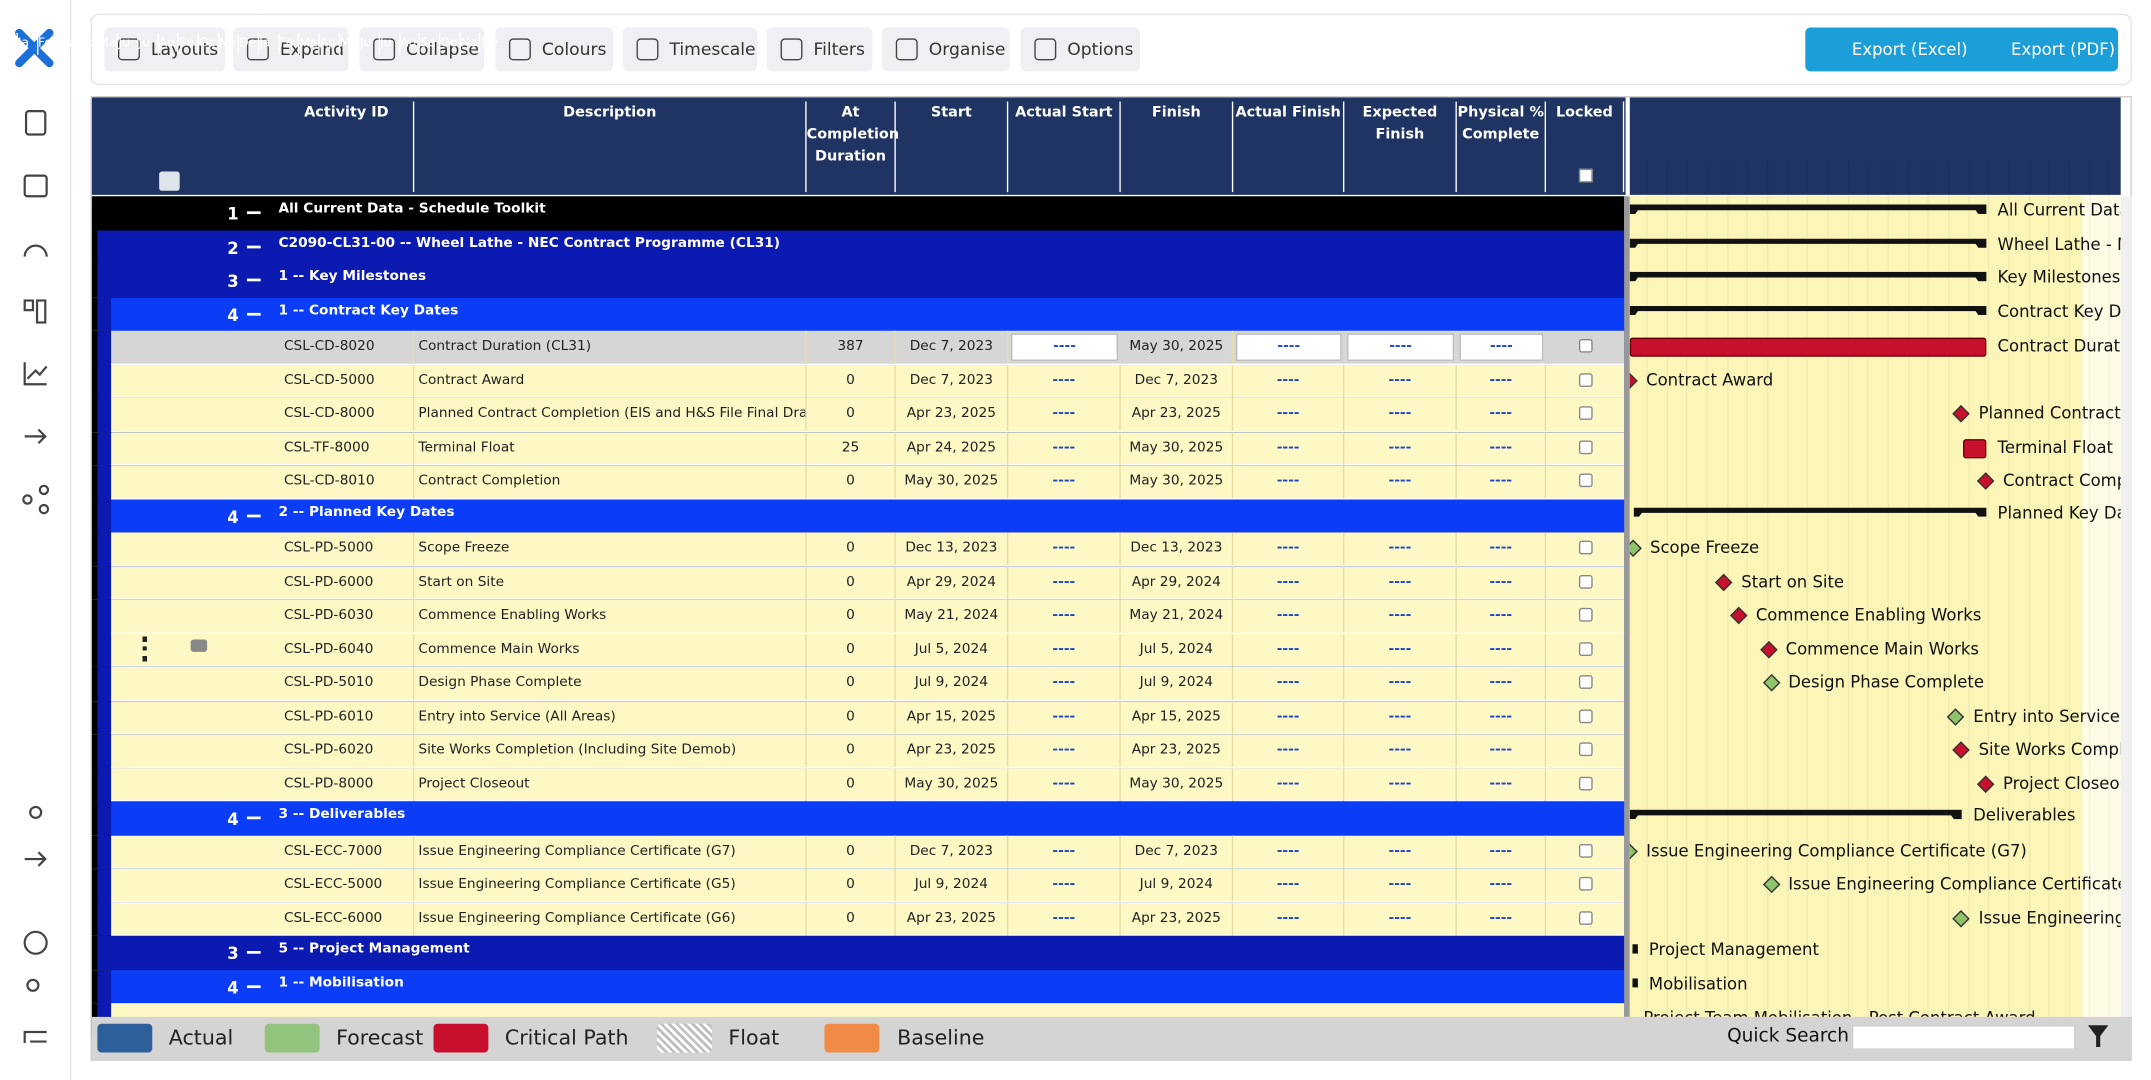 The height and width of the screenshot is (1080, 2151). Describe the element at coordinates (347, 414) in the screenshot. I see `cell: CSL-CD-8000` at that location.